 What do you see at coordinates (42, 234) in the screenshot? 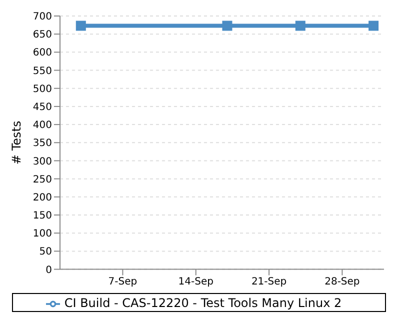
I see `y-tick-label: 100` at bounding box center [42, 234].